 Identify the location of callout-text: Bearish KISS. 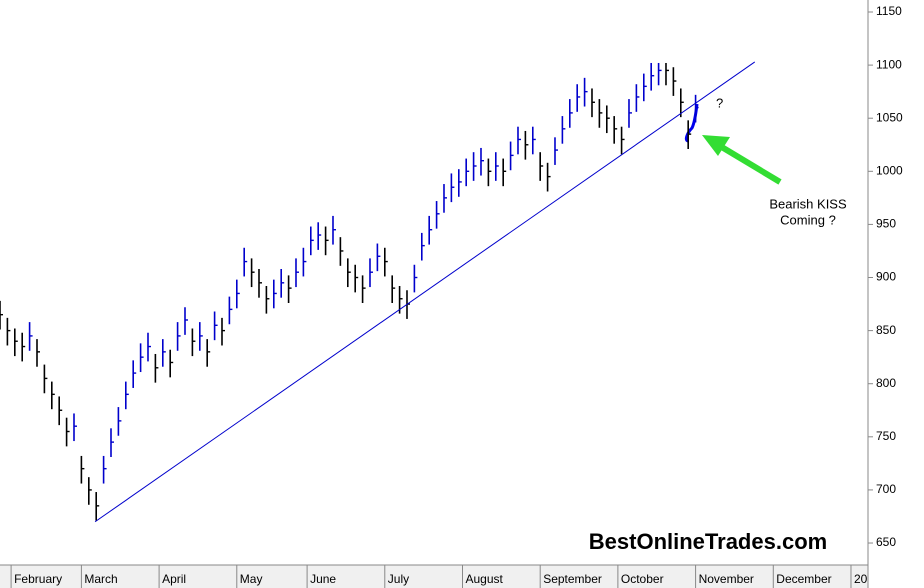
(808, 203).